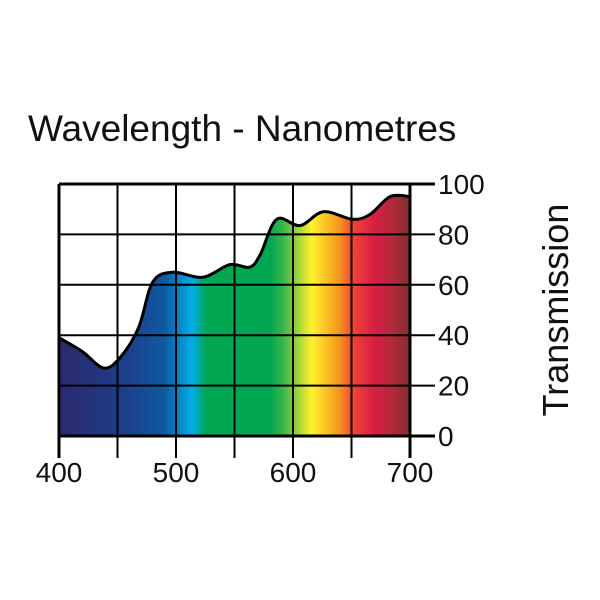  What do you see at coordinates (461, 184) in the screenshot?
I see `y-tick-label: 100` at bounding box center [461, 184].